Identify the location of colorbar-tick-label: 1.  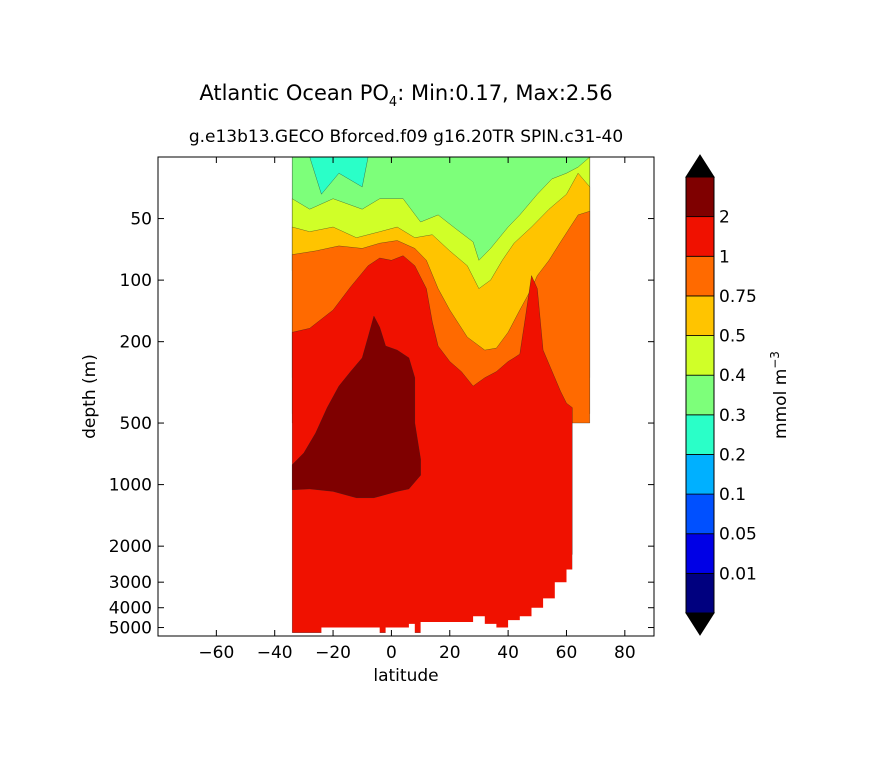
(724, 257).